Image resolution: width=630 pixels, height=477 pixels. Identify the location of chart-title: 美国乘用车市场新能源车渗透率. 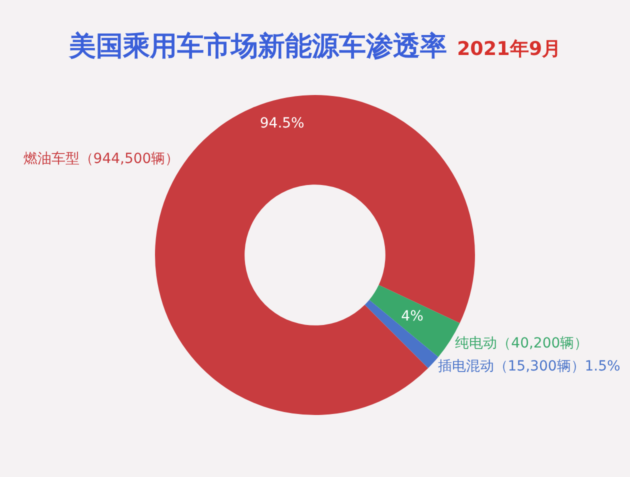
(257, 46).